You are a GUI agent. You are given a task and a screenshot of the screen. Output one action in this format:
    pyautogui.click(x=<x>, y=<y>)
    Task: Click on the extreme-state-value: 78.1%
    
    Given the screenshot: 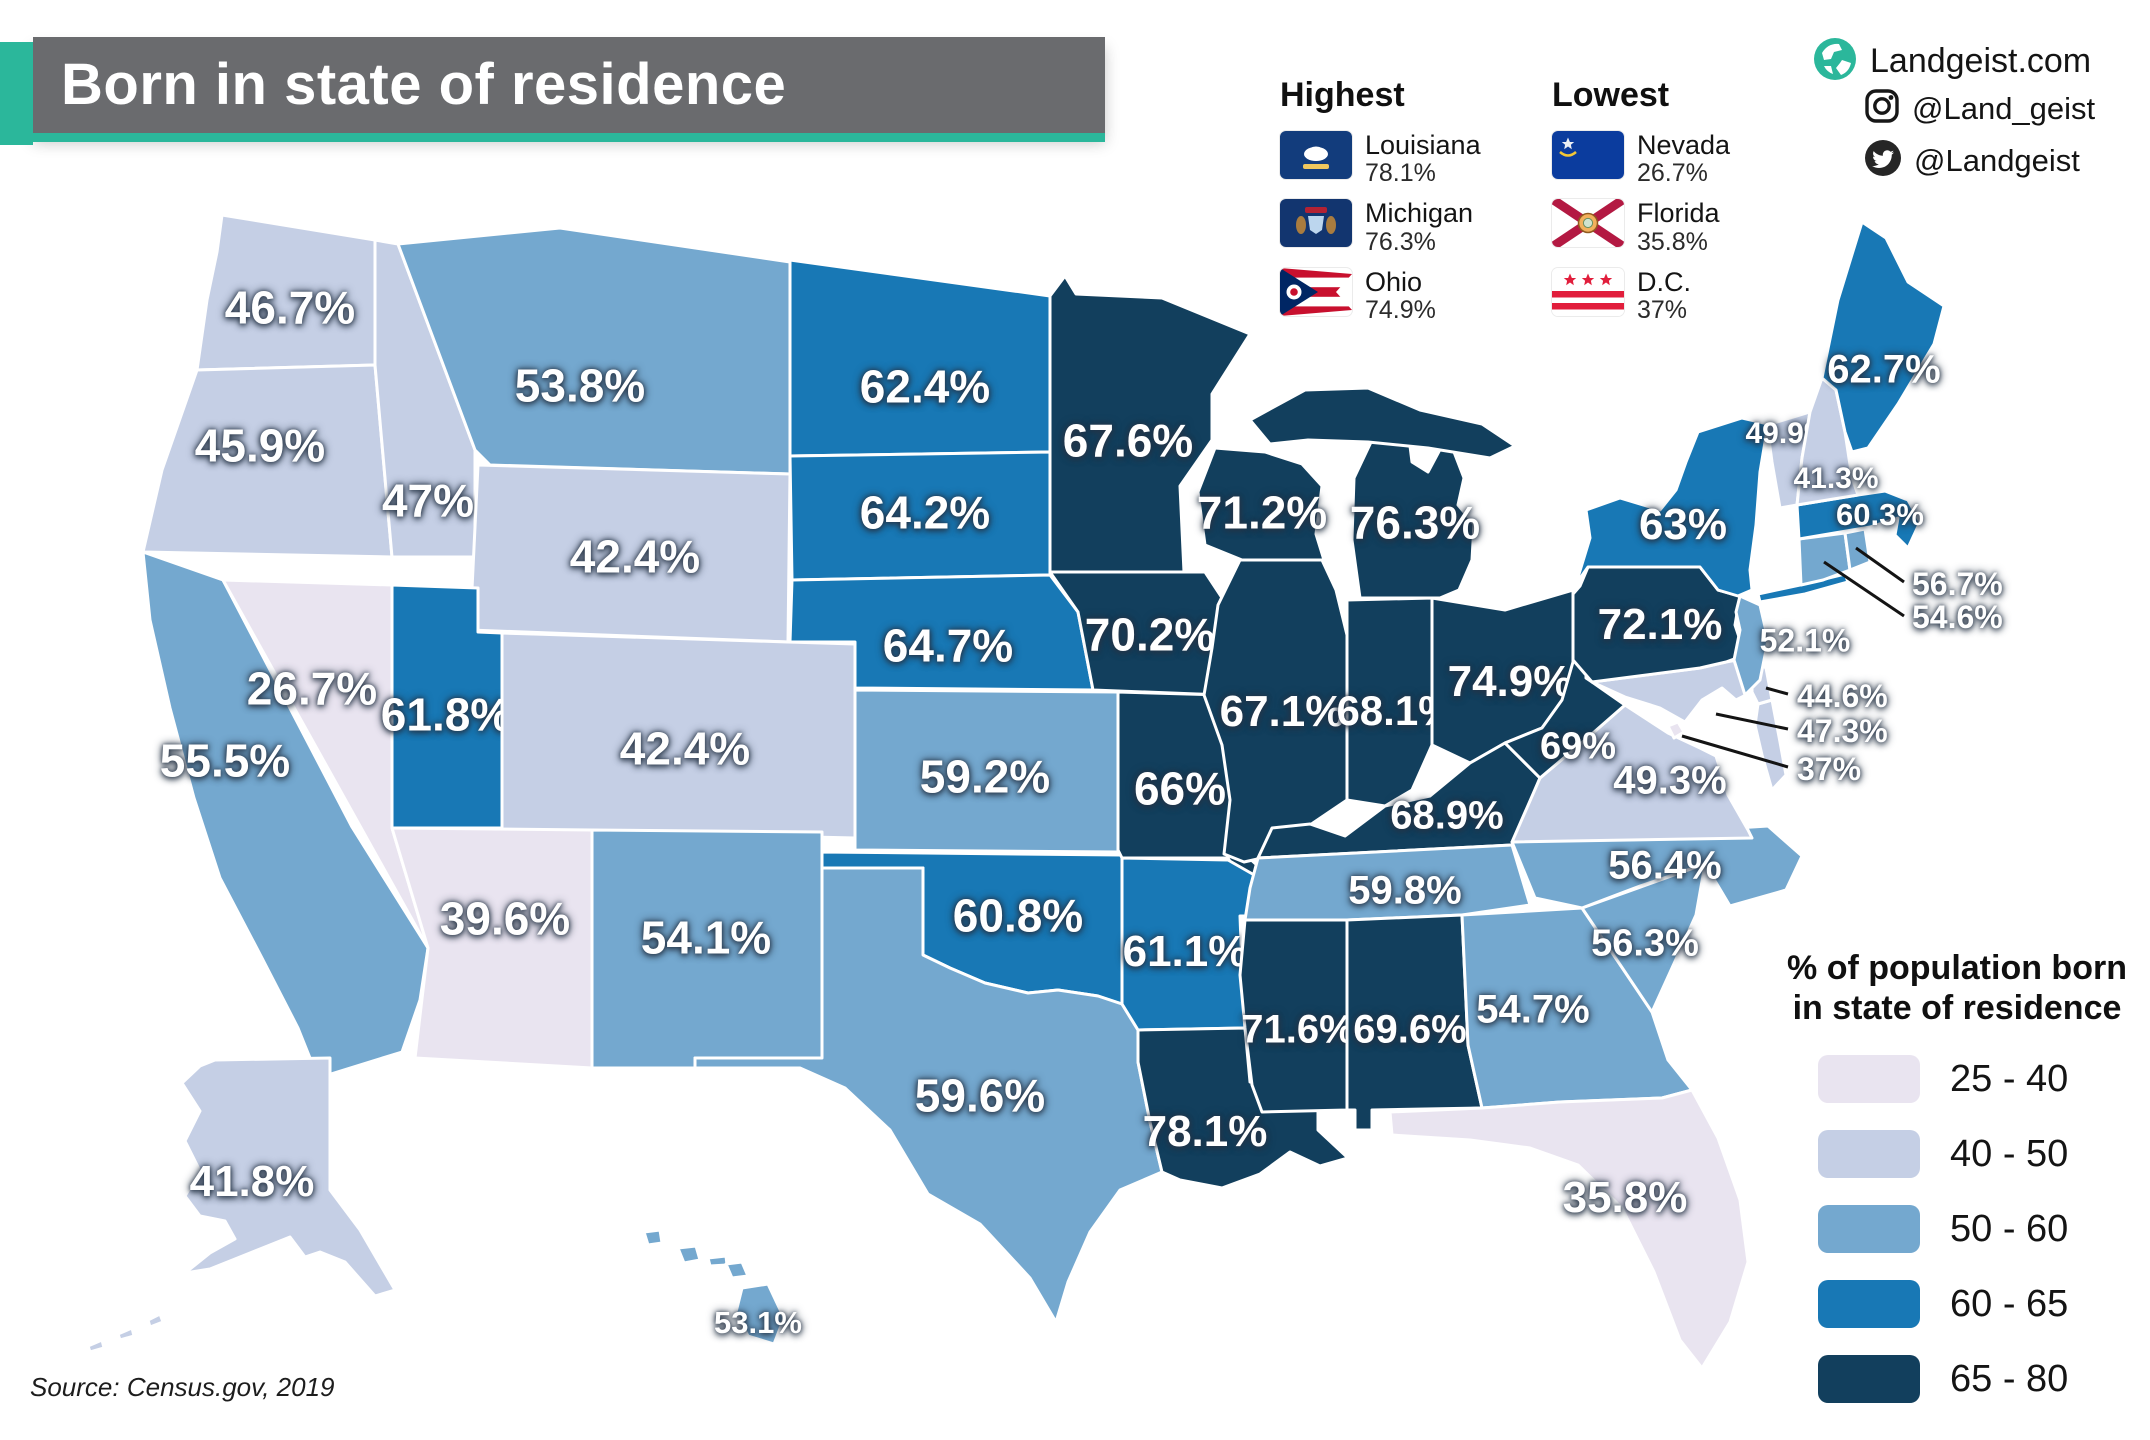 What is the action you would take?
    pyautogui.click(x=1400, y=173)
    